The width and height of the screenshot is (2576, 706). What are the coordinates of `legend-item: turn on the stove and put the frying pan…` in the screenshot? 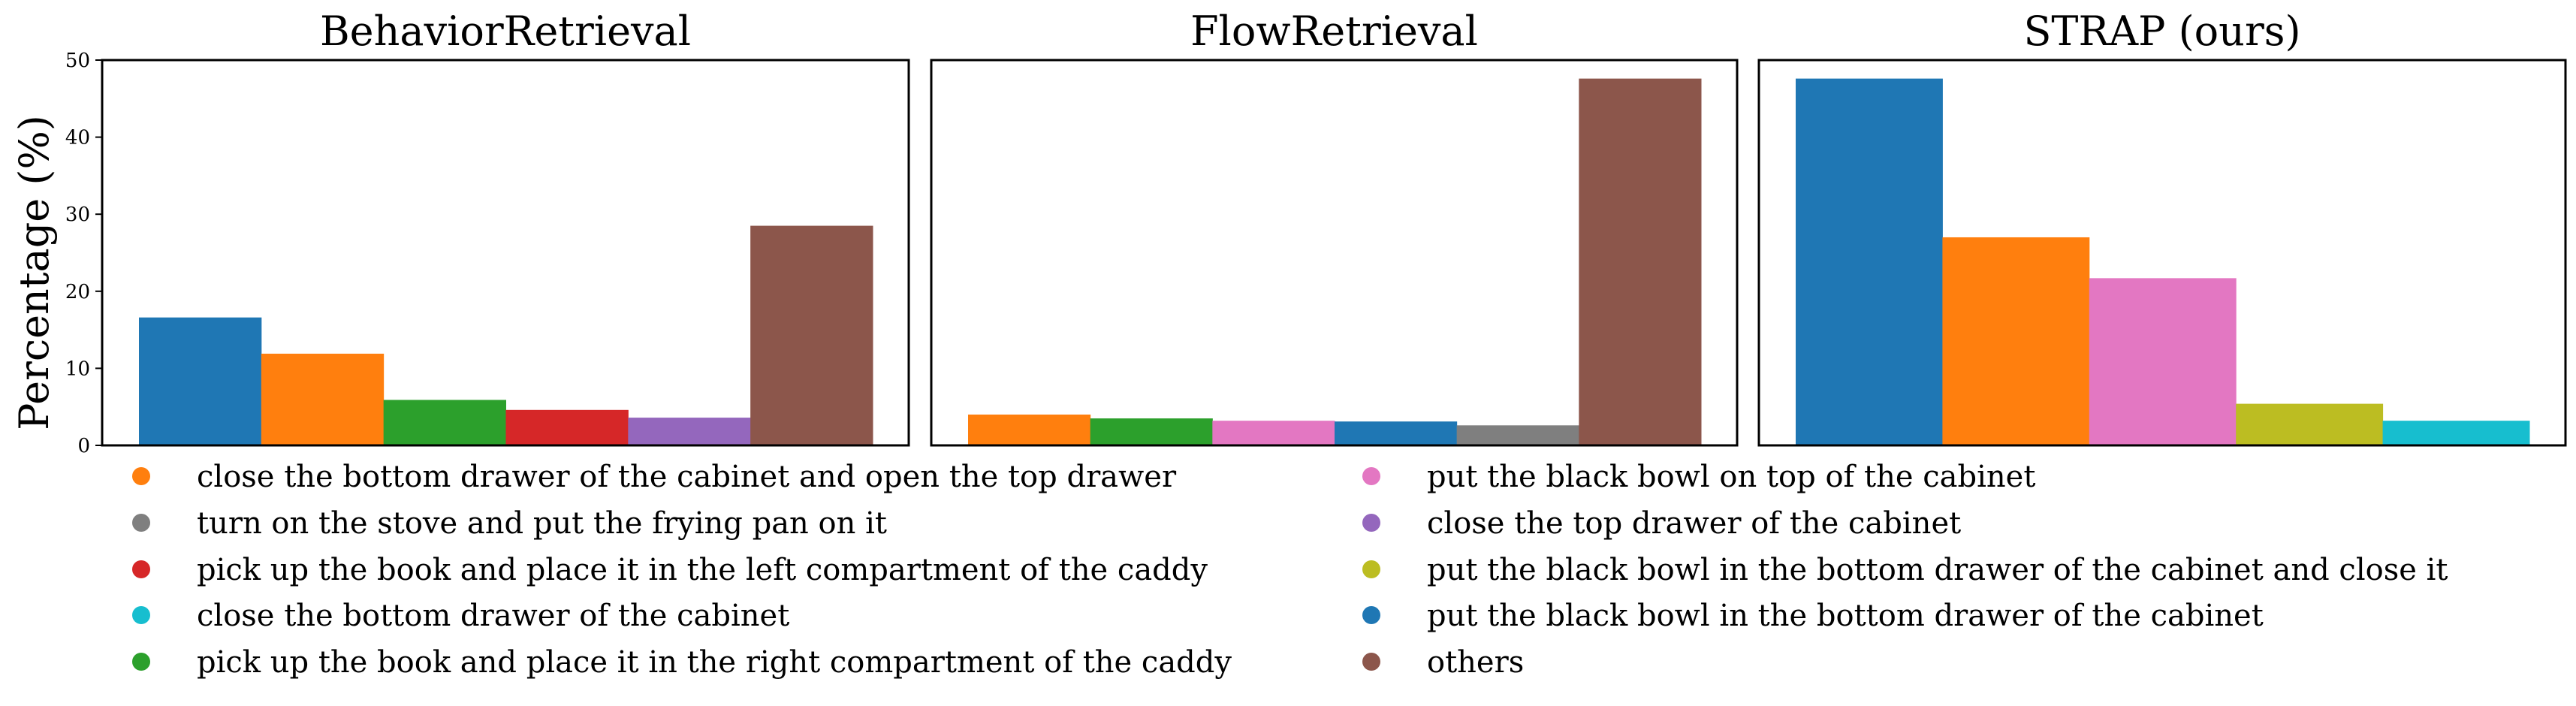 It's located at (509, 523).